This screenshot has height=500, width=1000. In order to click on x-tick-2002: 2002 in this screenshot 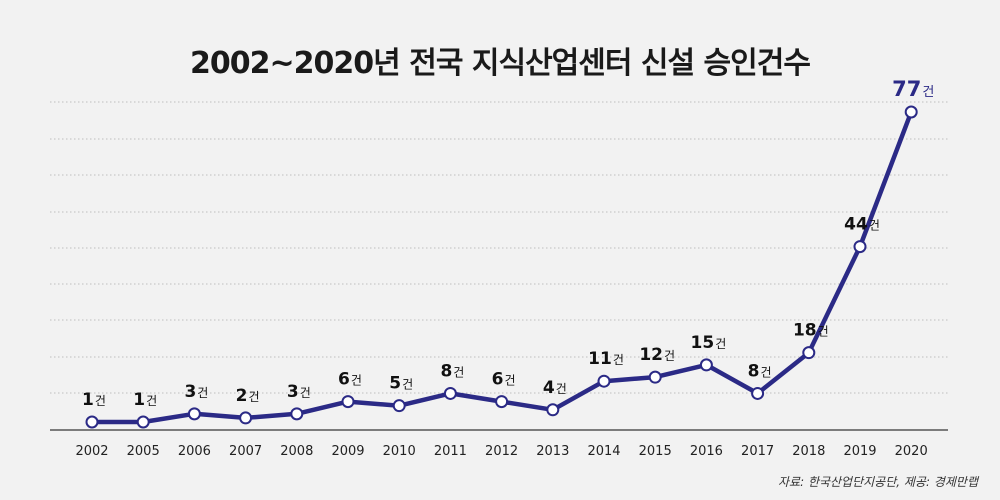, I will do `click(91, 451)`.